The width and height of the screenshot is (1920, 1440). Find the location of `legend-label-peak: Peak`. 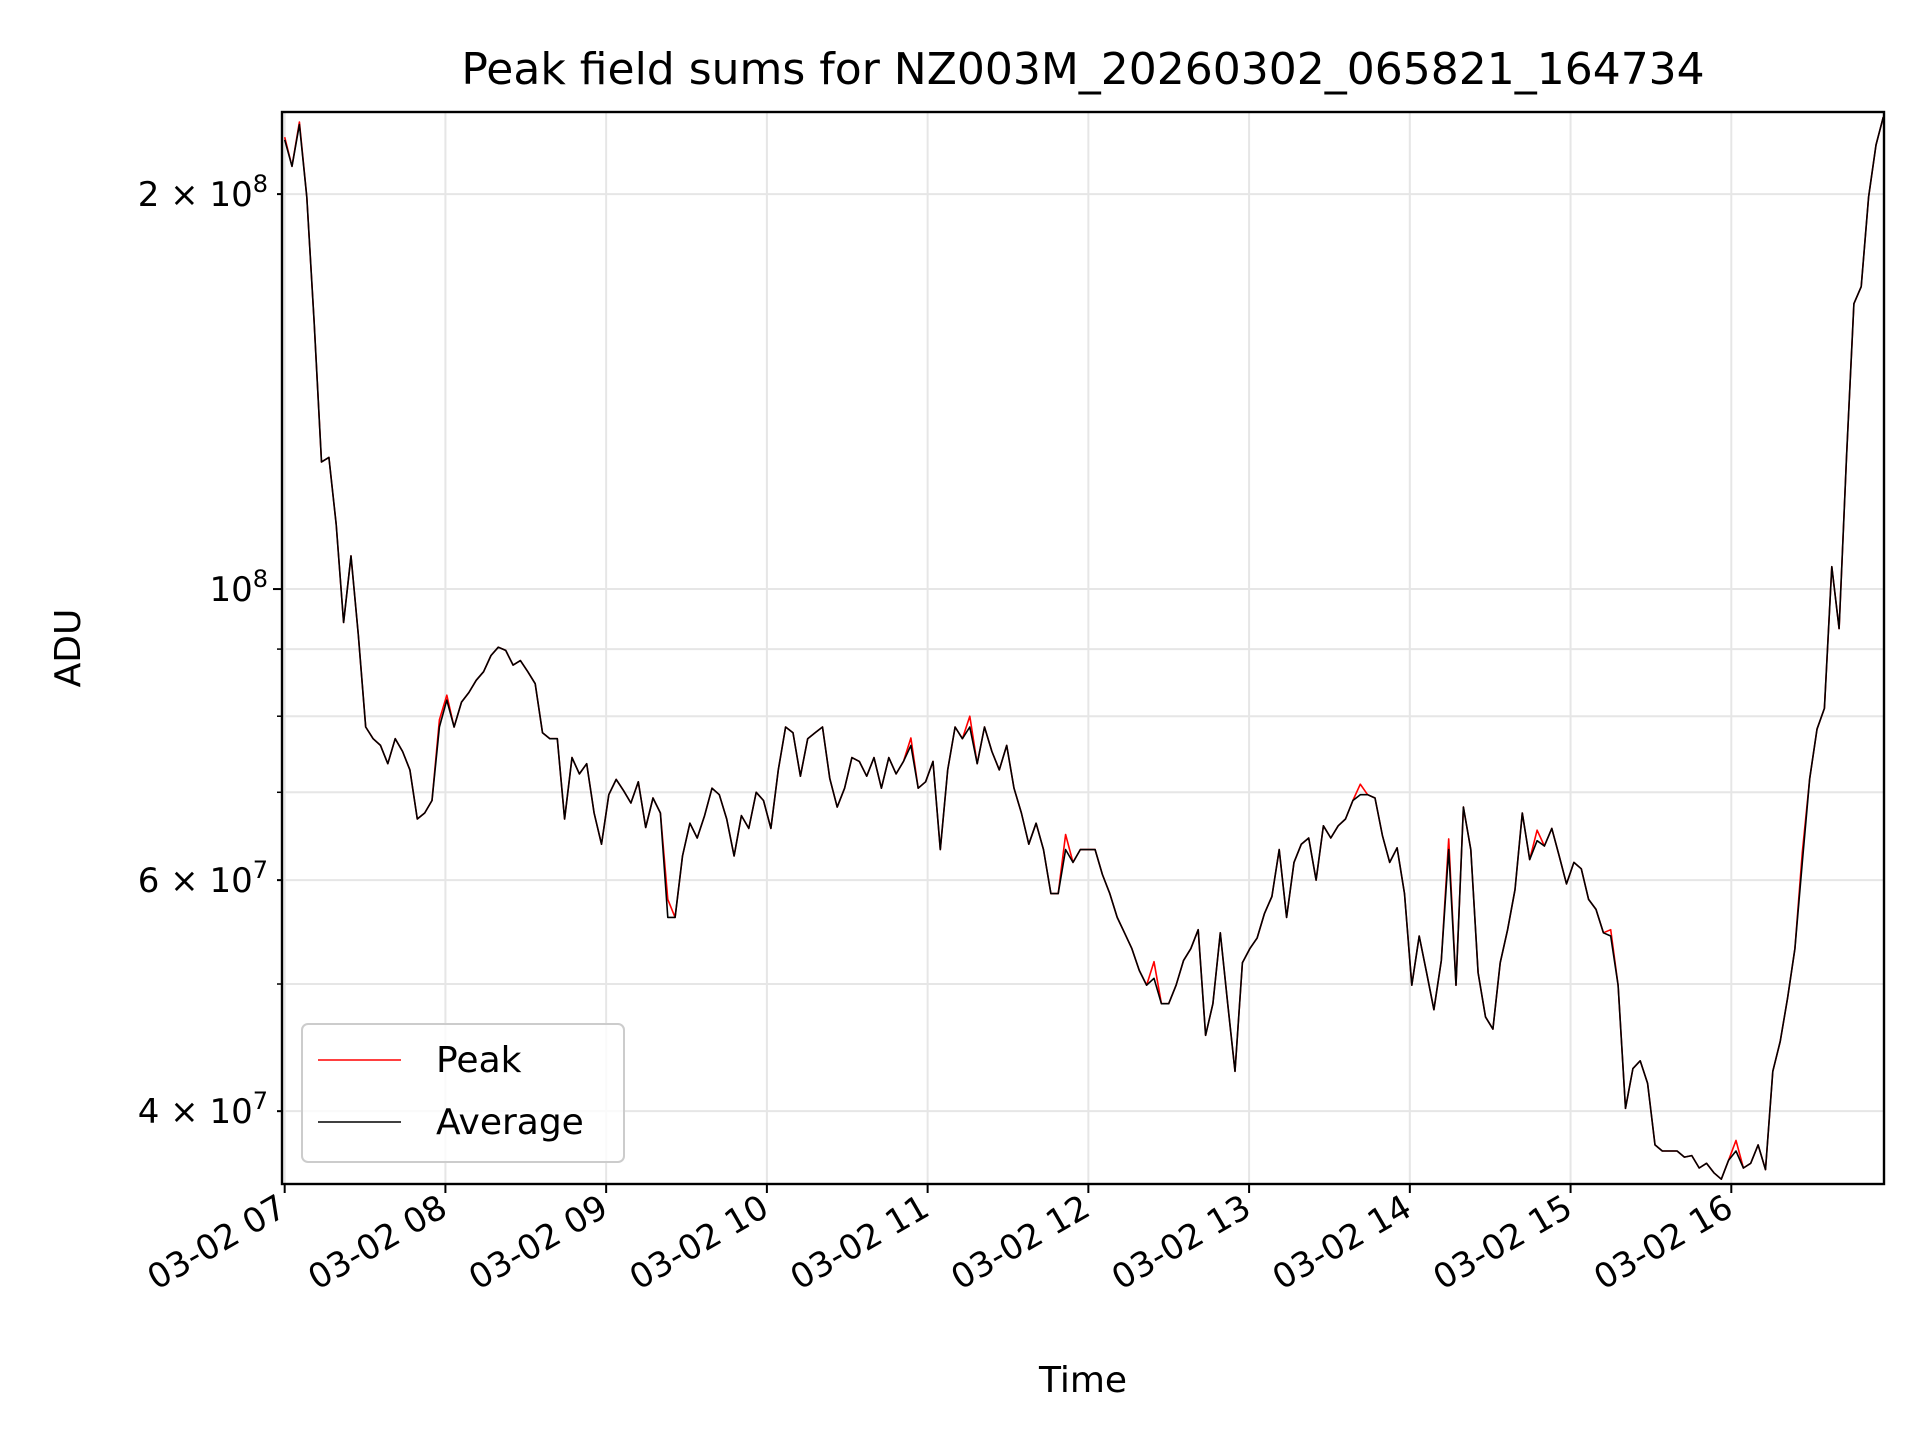

legend-label-peak: Peak is located at coordinates (479, 1060).